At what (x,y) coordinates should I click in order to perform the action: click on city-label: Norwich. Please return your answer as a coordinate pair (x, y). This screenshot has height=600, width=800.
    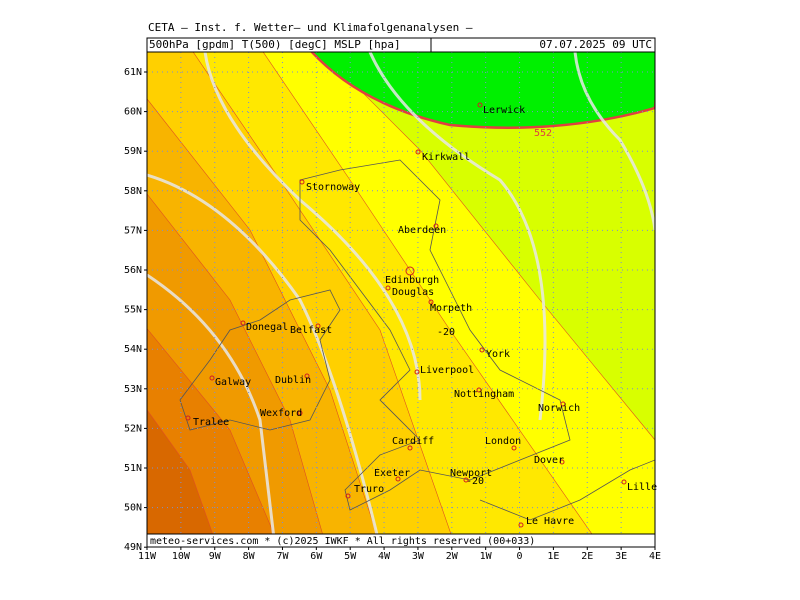
    Looking at the image, I should click on (559, 408).